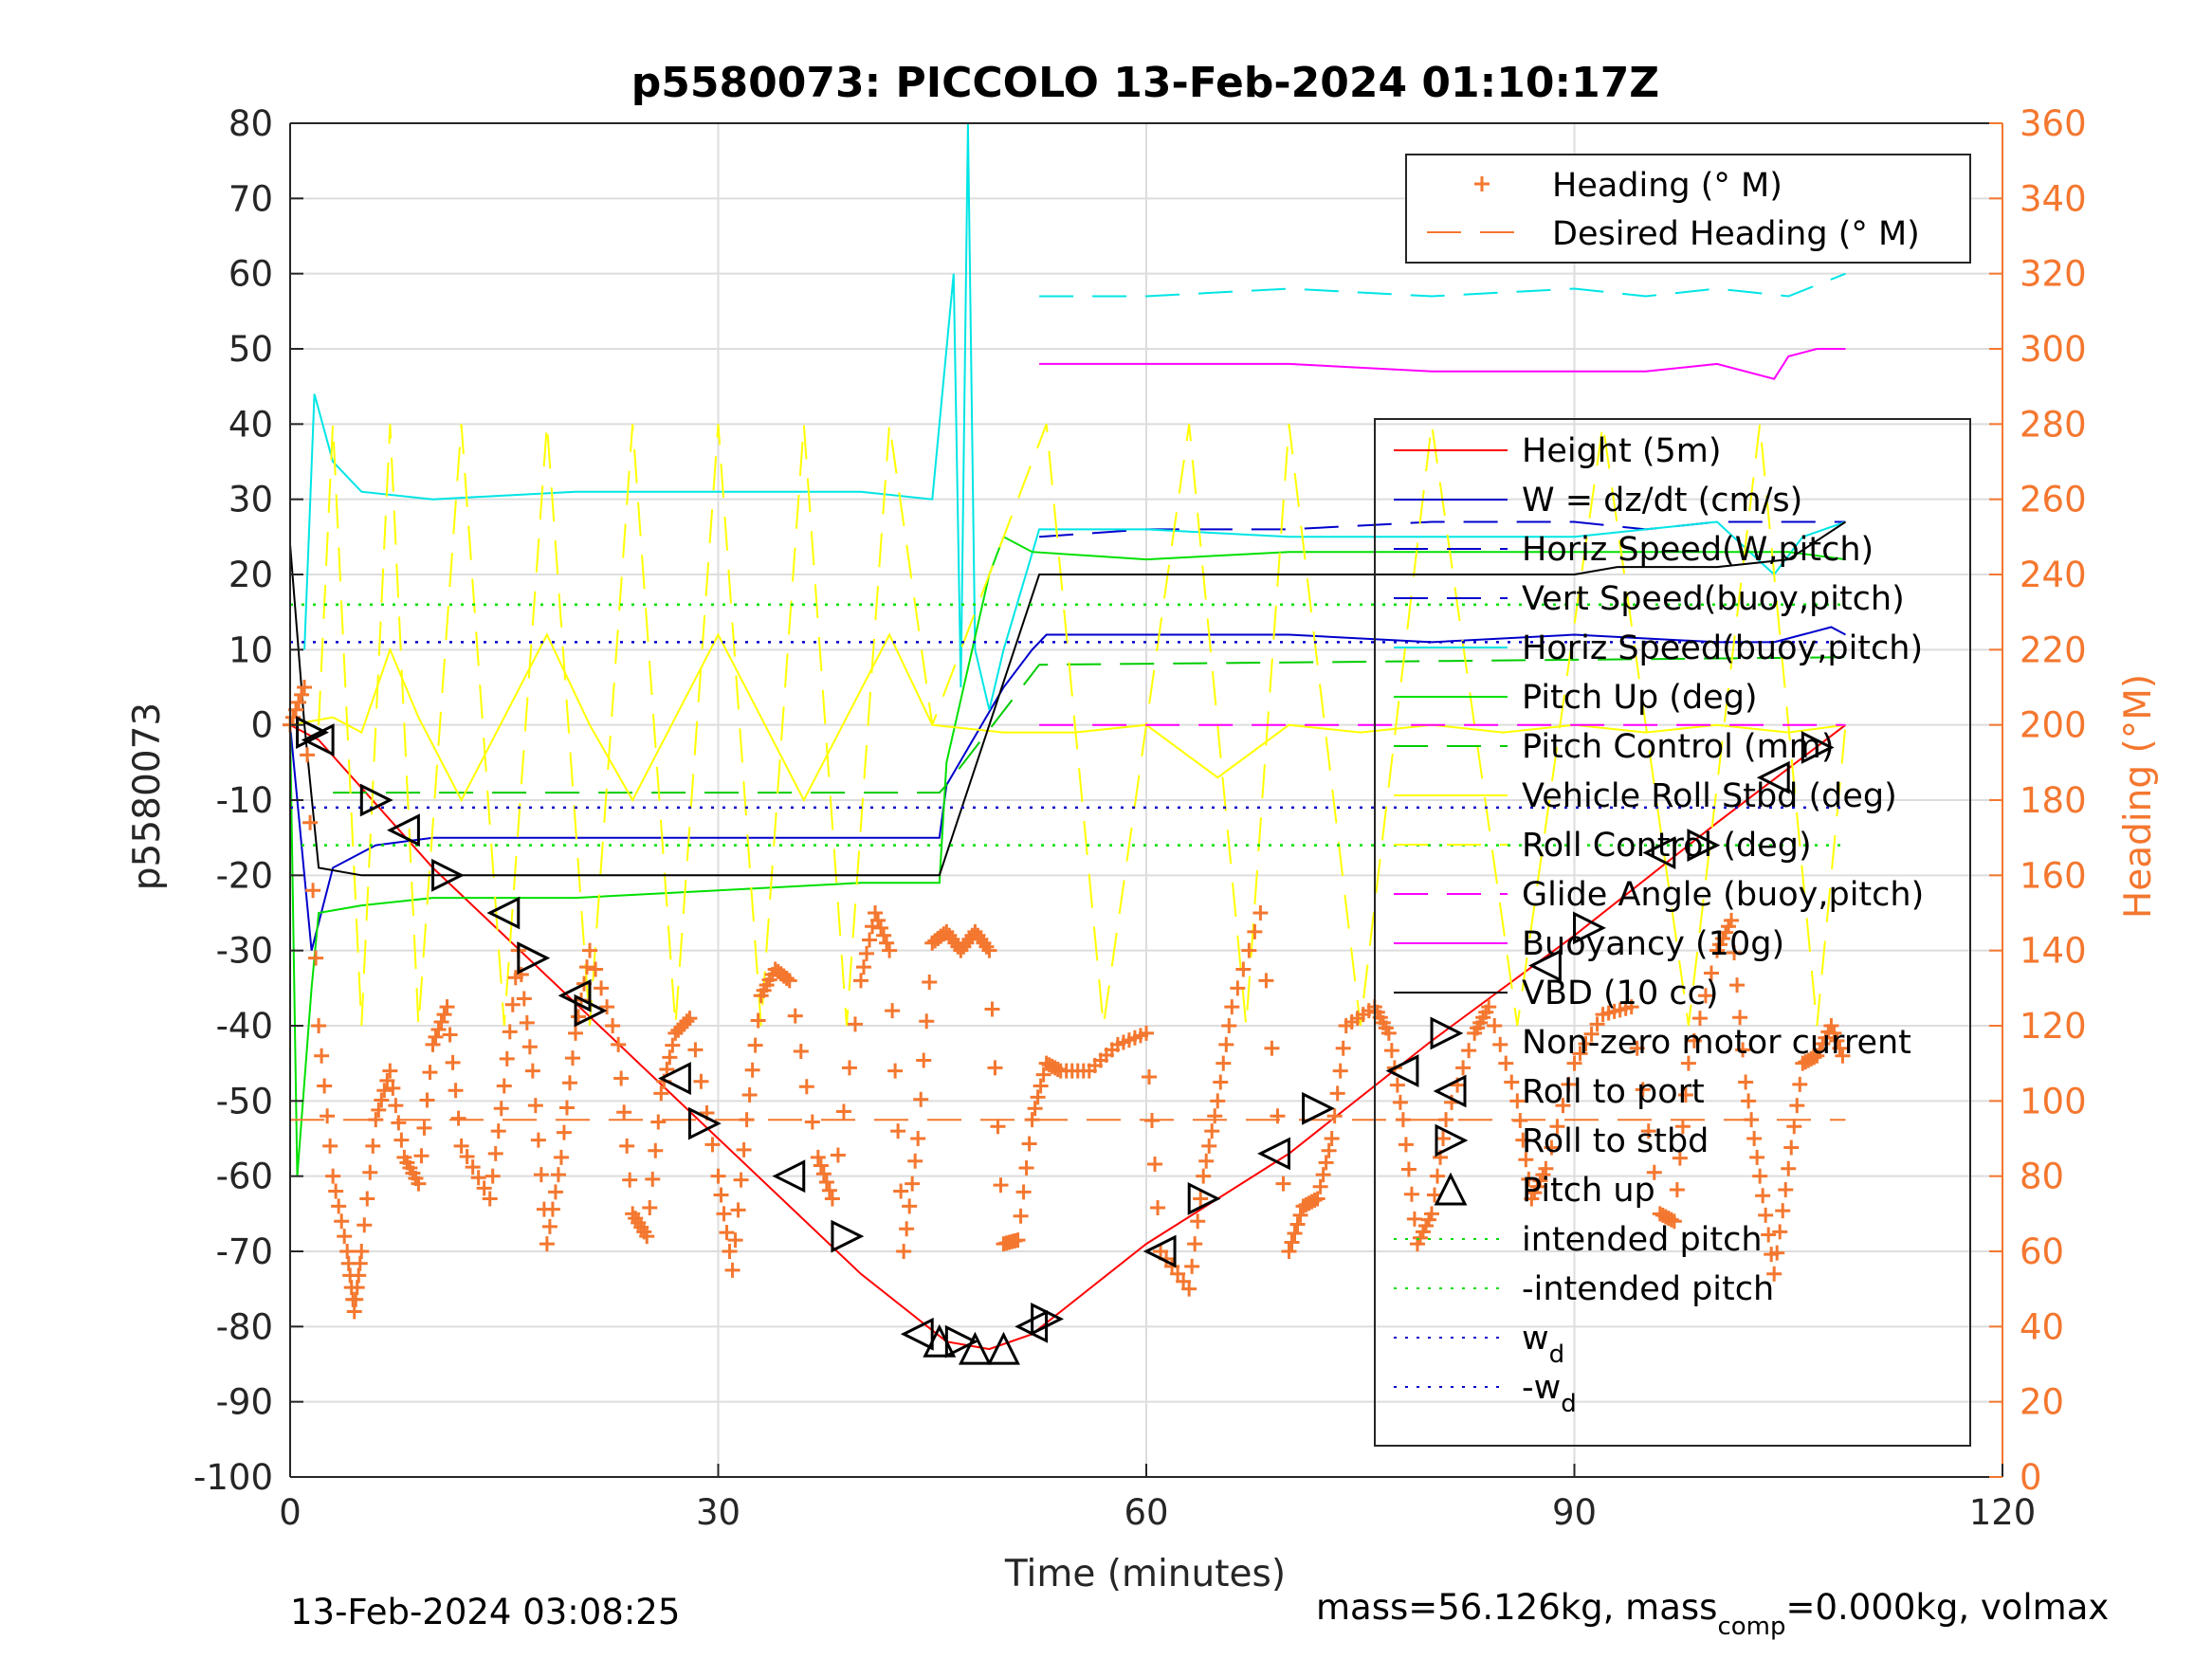  What do you see at coordinates (251, 349) in the screenshot?
I see `y-tick-label: 50` at bounding box center [251, 349].